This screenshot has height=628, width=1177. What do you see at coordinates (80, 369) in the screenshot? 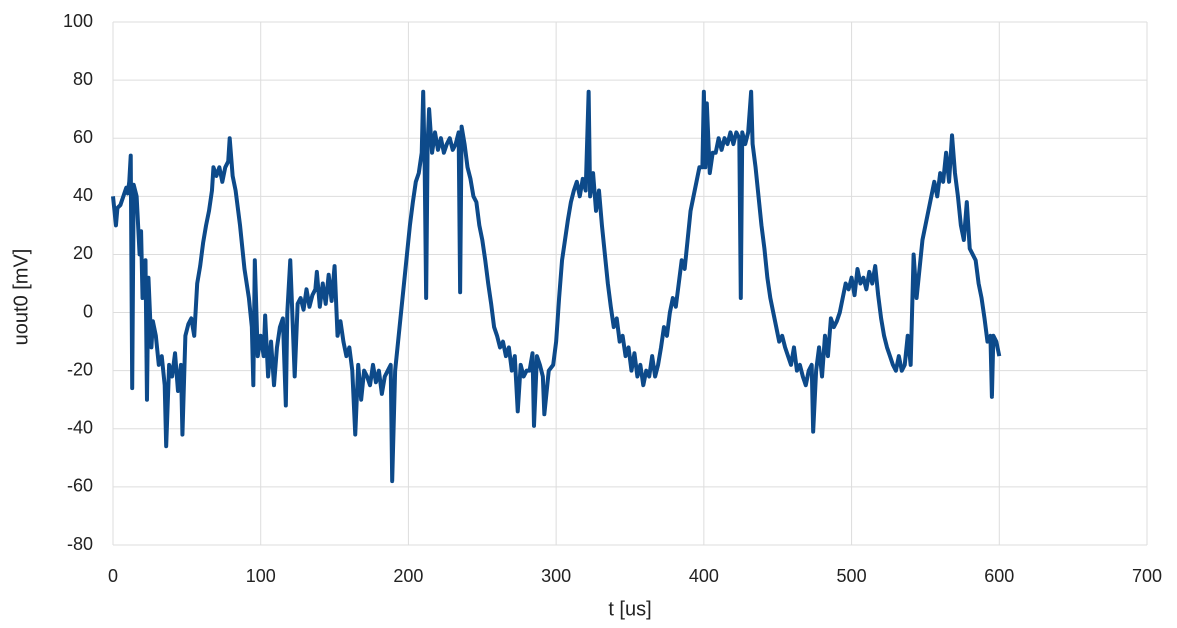
I see `y-tick-label: -20` at bounding box center [80, 369].